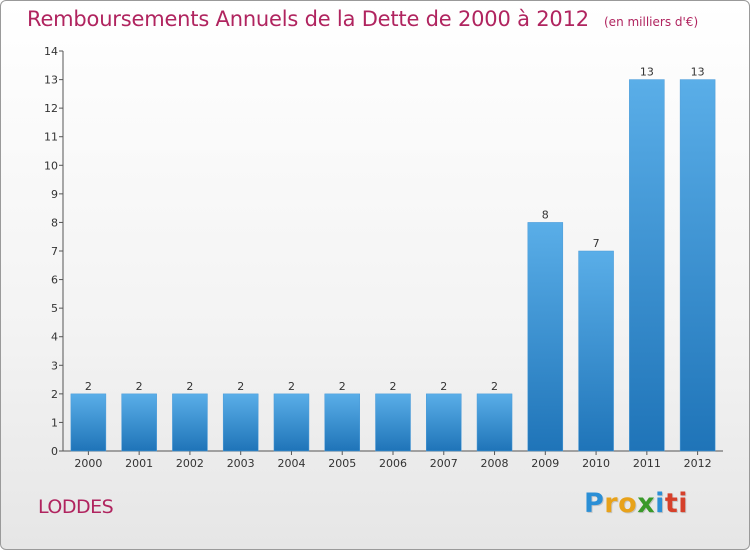 The image size is (750, 550). I want to click on x-tick-label: 2010, so click(596, 463).